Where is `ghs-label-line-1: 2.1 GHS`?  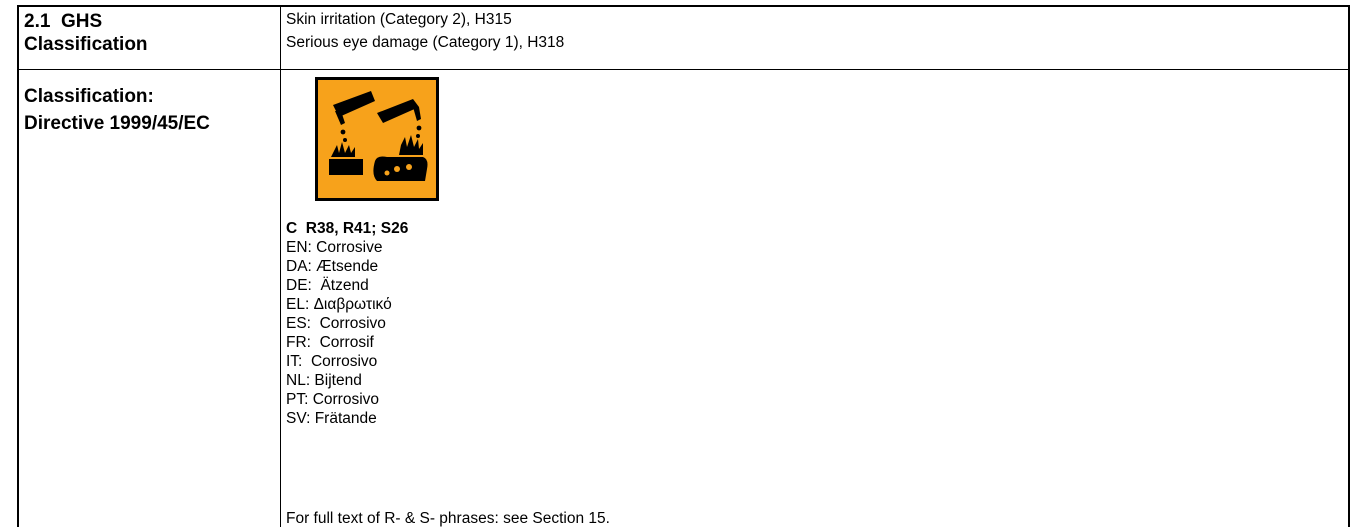
ghs-label-line-1: 2.1 GHS is located at coordinates (63, 21).